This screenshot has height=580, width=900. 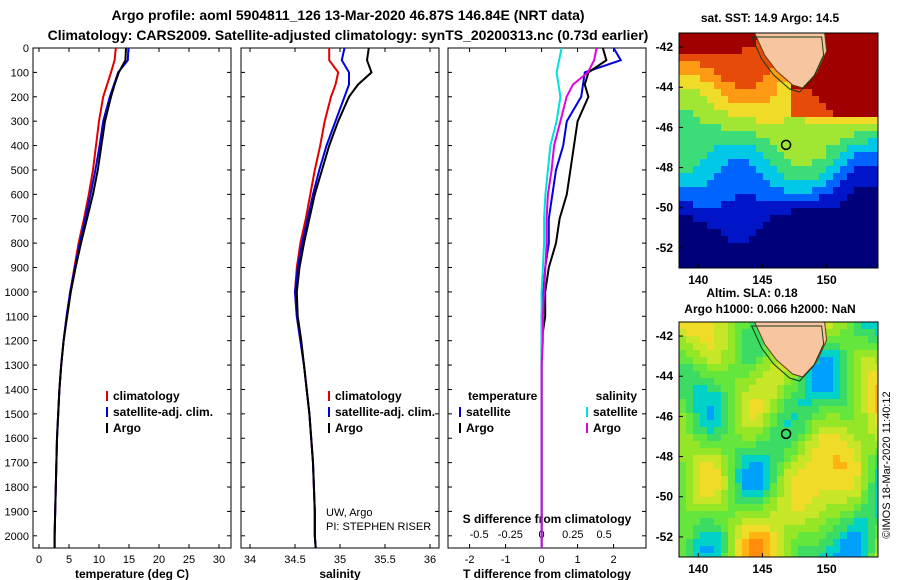 What do you see at coordinates (17, 366) in the screenshot?
I see `y-tick-label: 1300` at bounding box center [17, 366].